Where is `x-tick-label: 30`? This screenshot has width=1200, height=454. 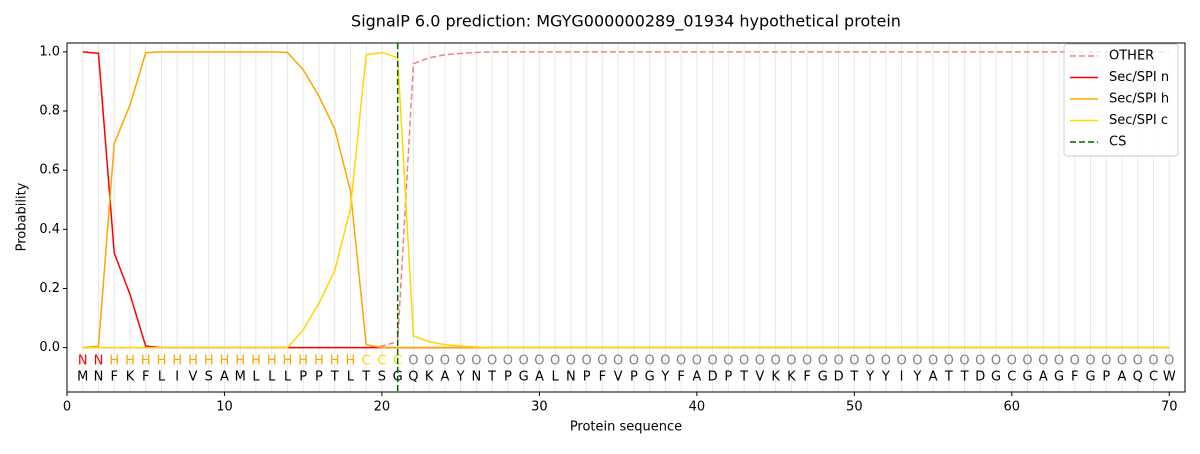 x-tick-label: 30 is located at coordinates (539, 407).